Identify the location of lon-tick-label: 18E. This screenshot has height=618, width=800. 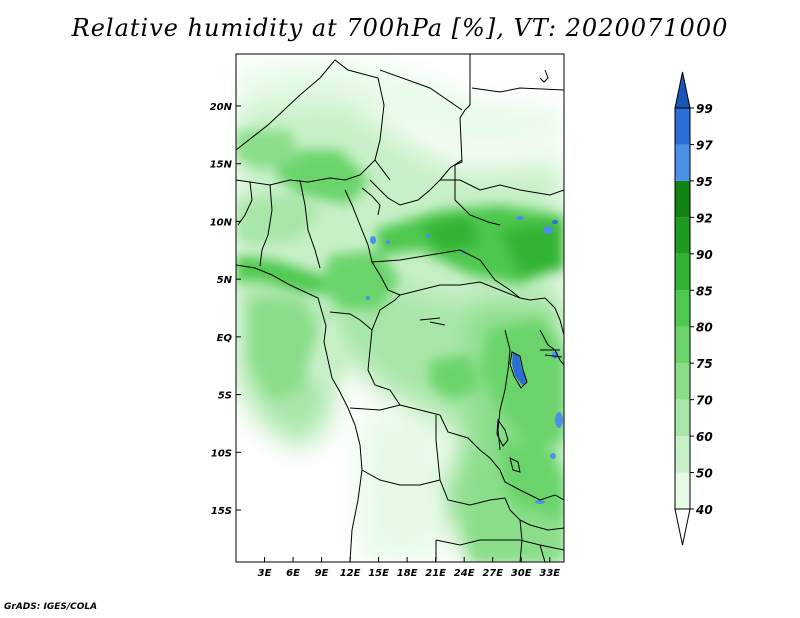
(407, 573).